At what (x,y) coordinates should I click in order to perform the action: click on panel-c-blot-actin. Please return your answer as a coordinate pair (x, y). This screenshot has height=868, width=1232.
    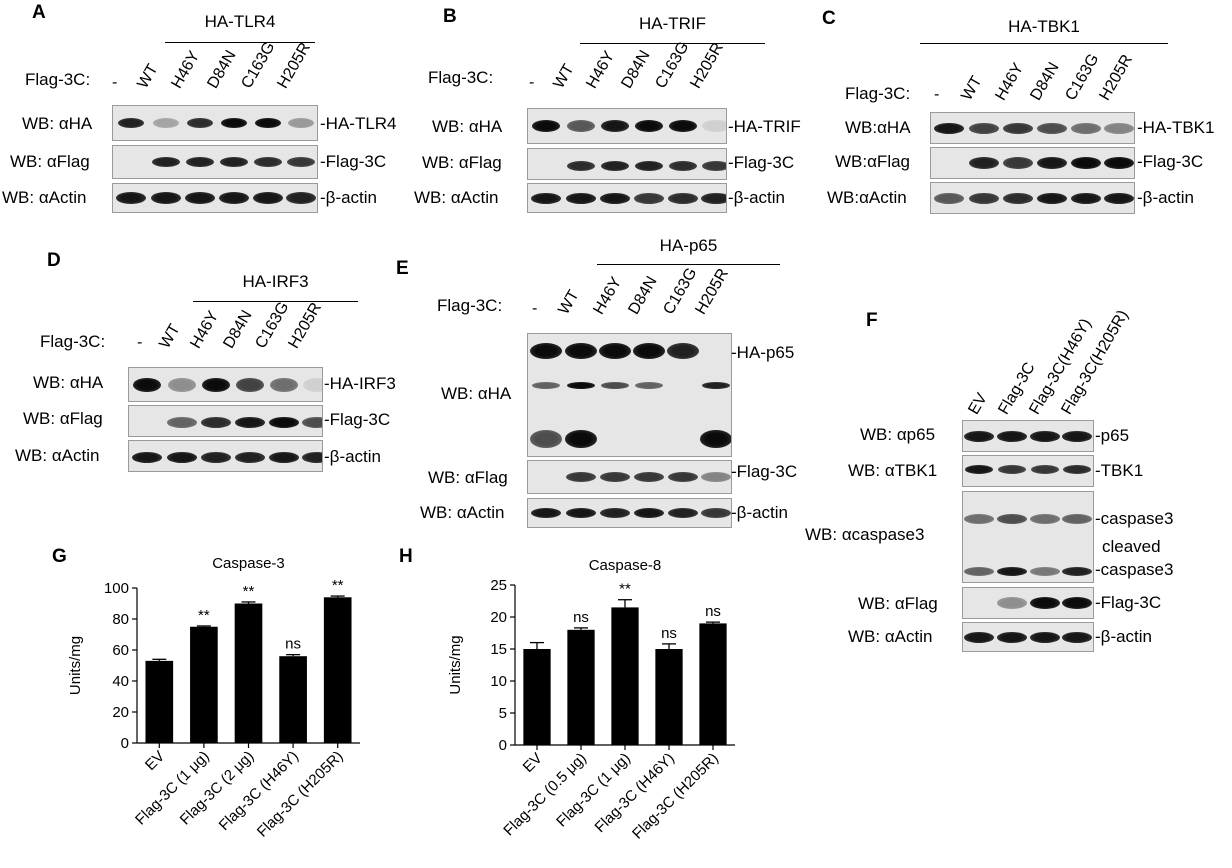
    Looking at the image, I should click on (1032, 198).